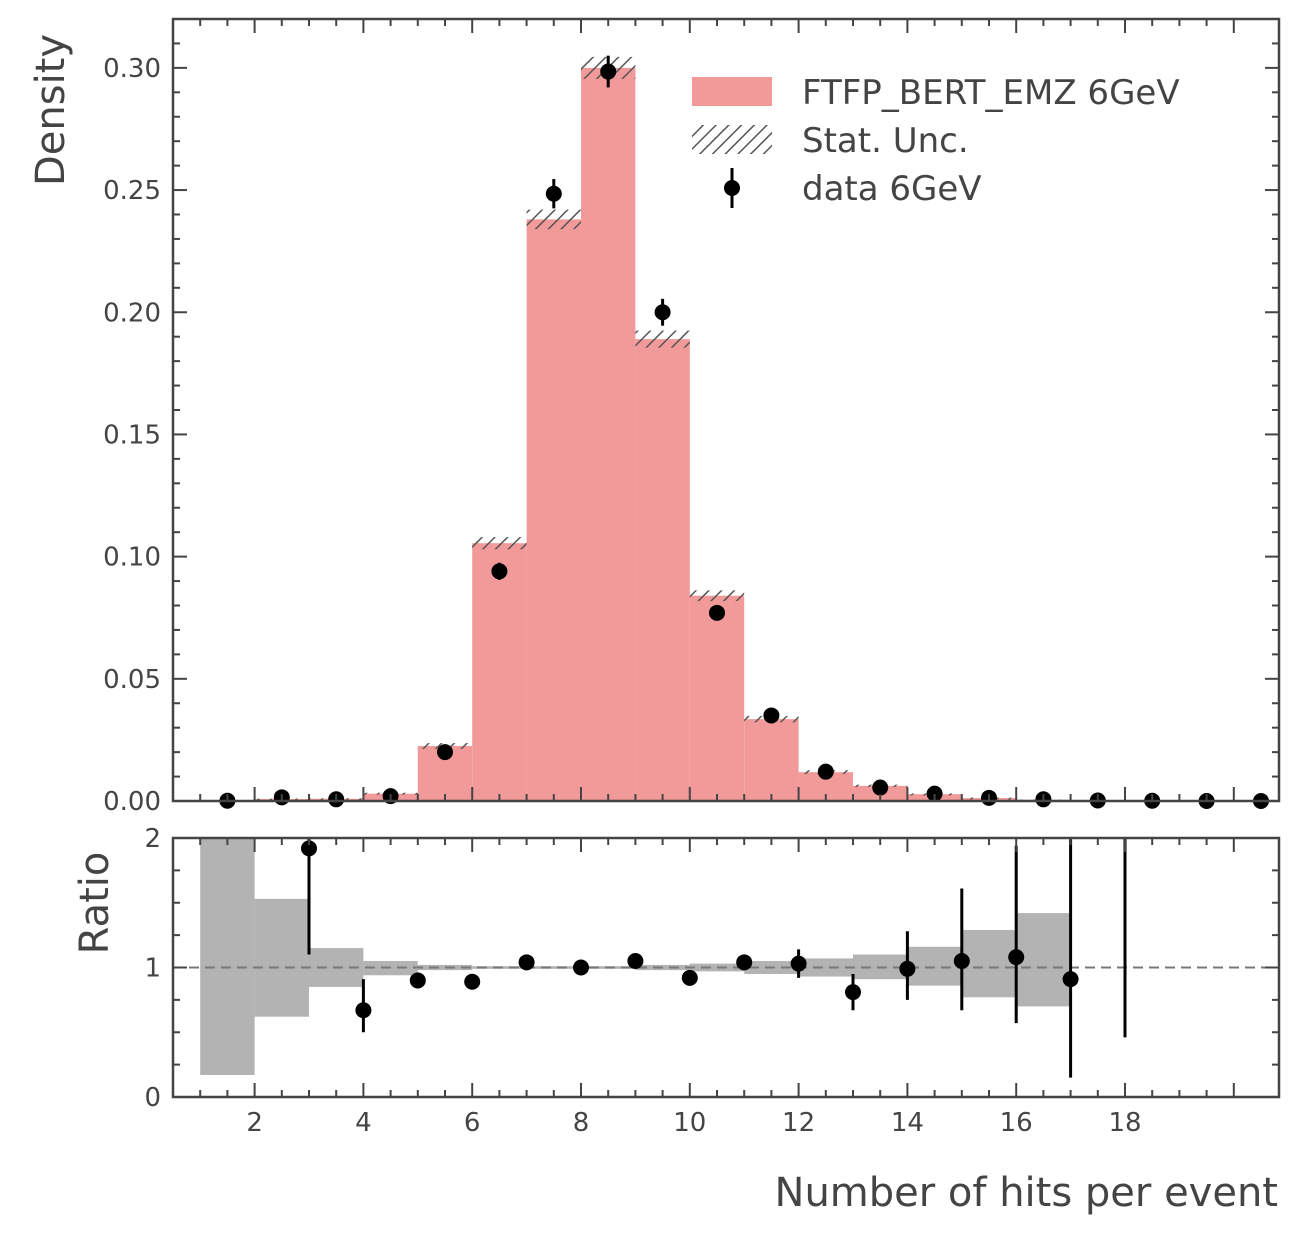 The width and height of the screenshot is (1298, 1236). What do you see at coordinates (132, 435) in the screenshot?
I see `y-tick-label: 0.15` at bounding box center [132, 435].